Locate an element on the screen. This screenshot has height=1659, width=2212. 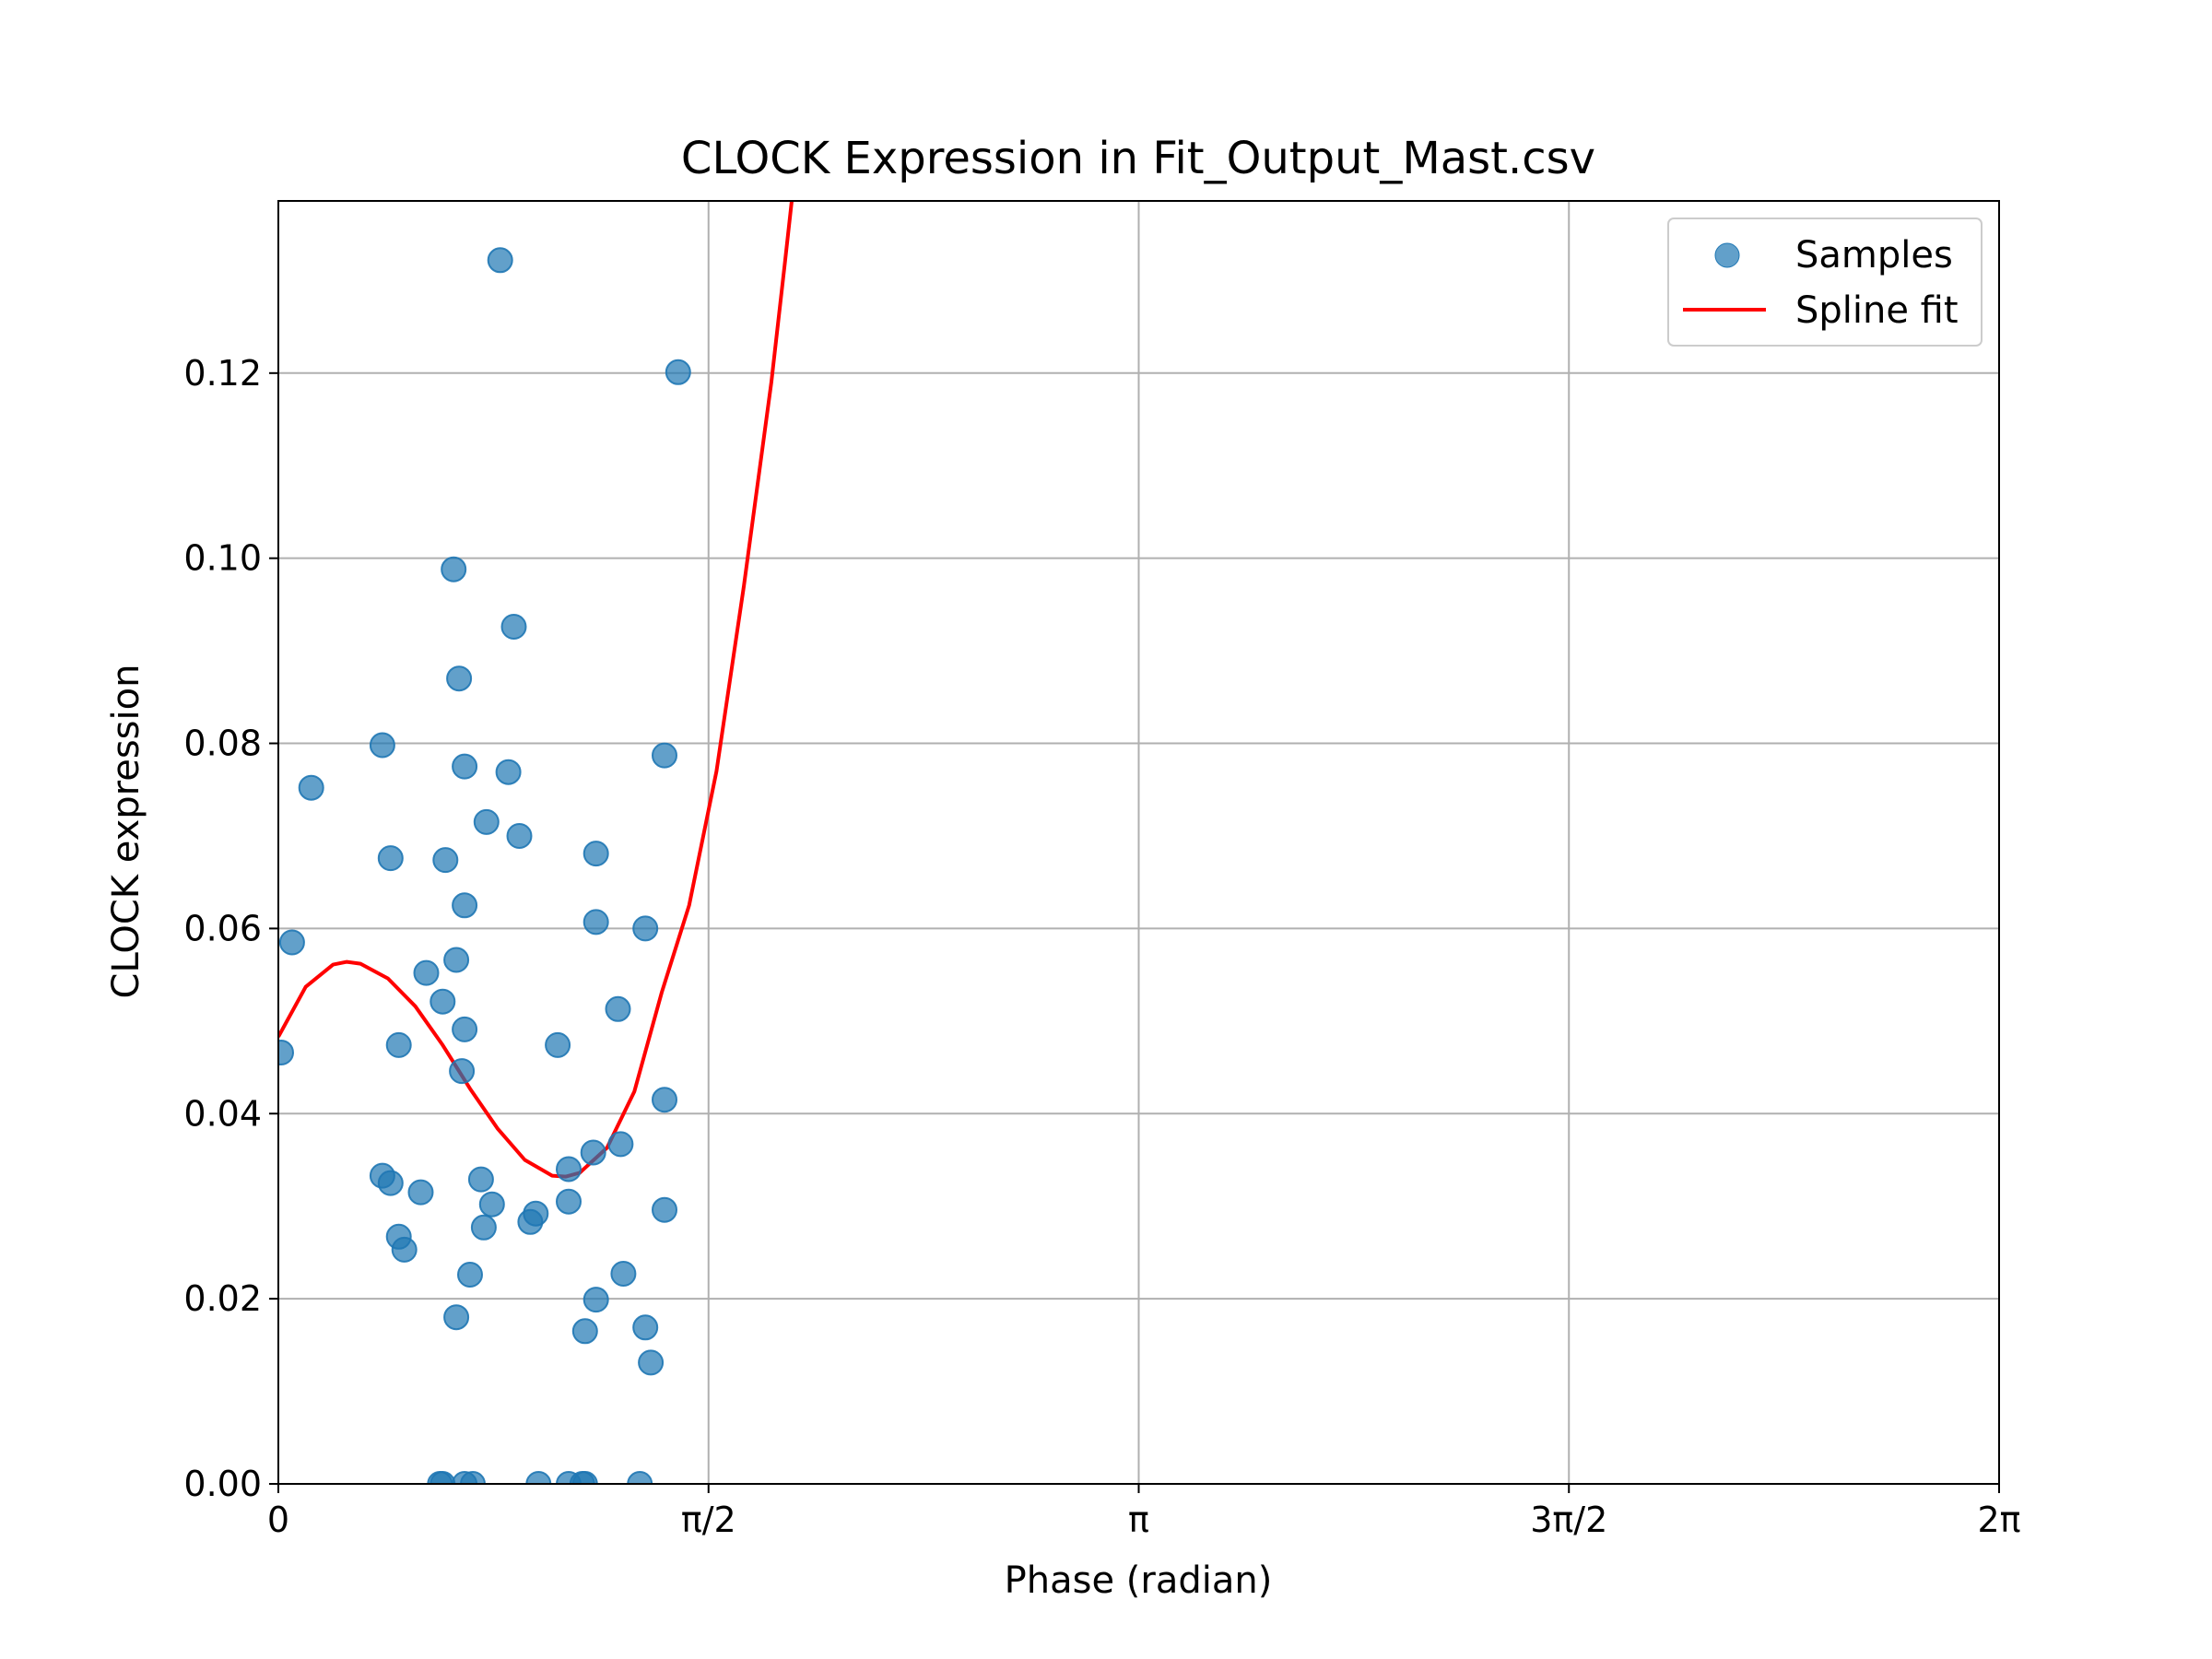
x-tick-label: 3π/2 is located at coordinates (1568, 1520).